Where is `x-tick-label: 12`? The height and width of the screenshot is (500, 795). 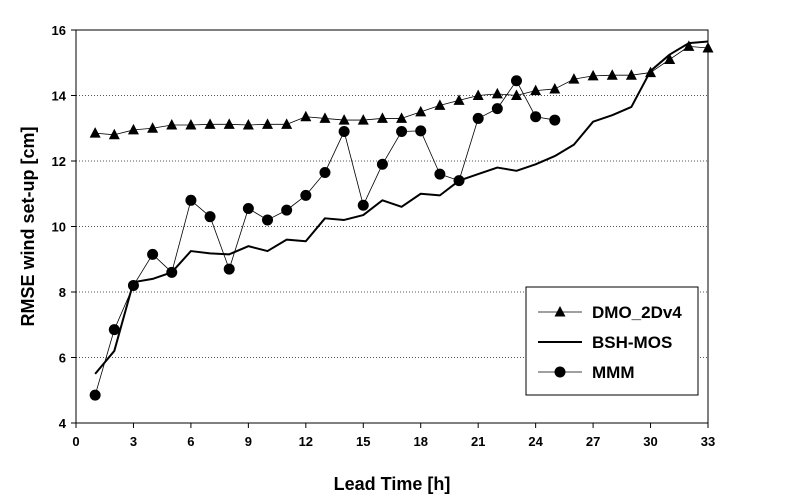 x-tick-label: 12 is located at coordinates (306, 441).